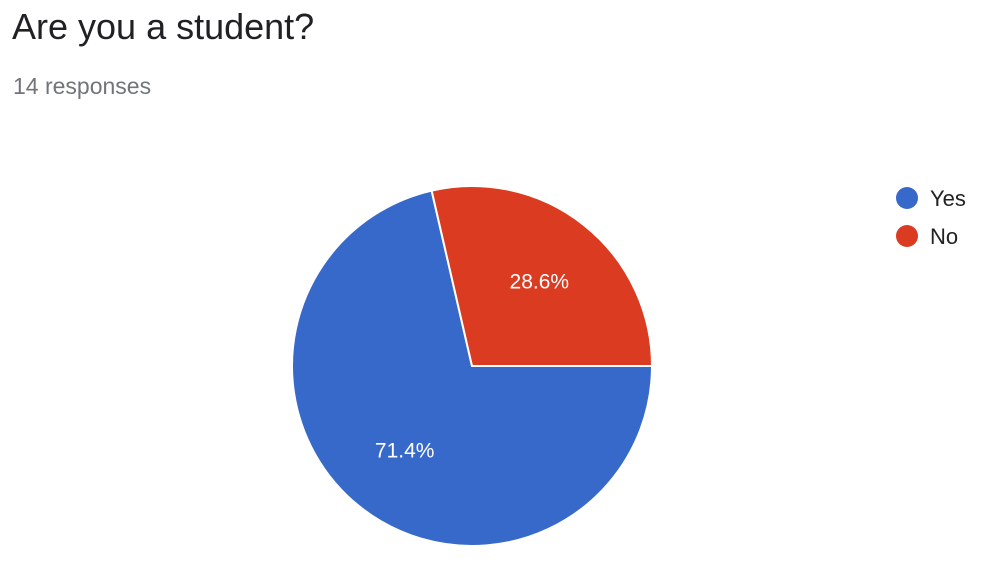 Image resolution: width=984 pixels, height=568 pixels. What do you see at coordinates (405, 451) in the screenshot?
I see `slice-label-yes: 71.4%` at bounding box center [405, 451].